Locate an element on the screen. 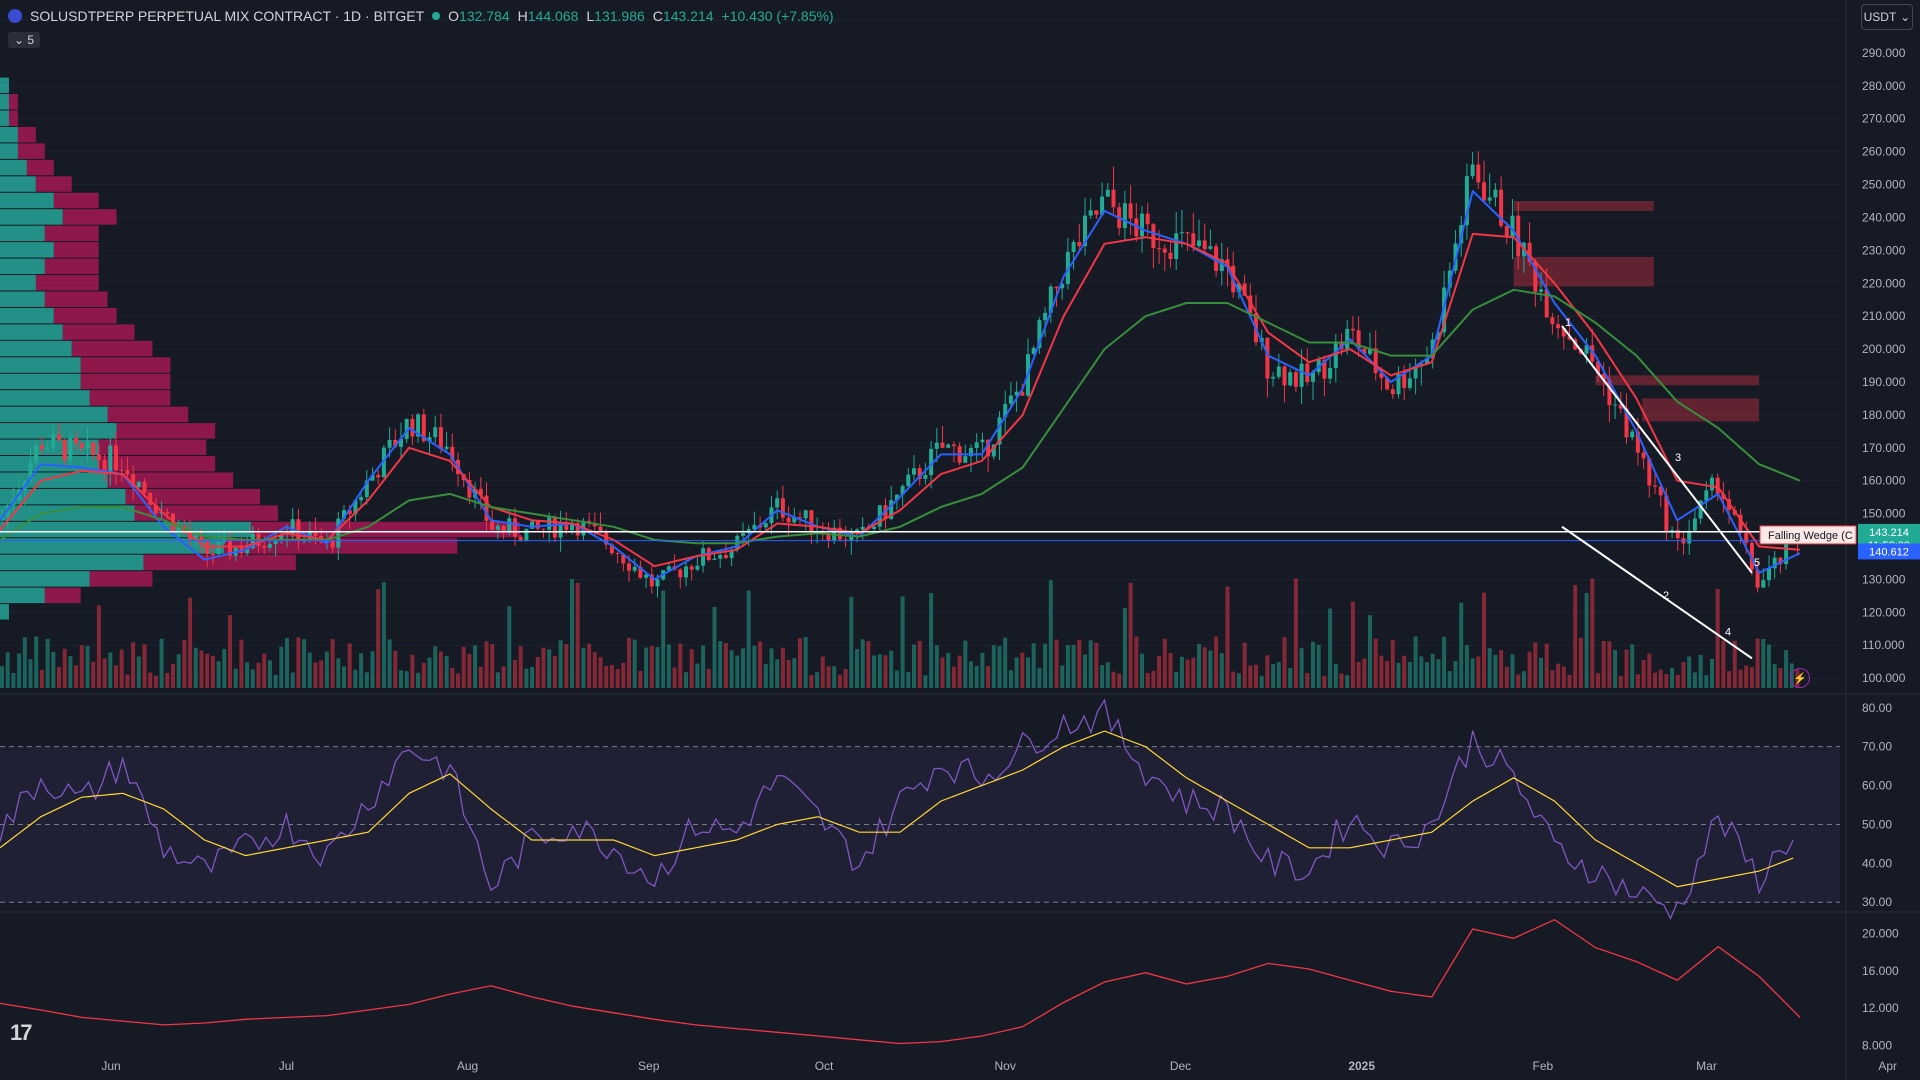  currency-selector: USDT ⌄ is located at coordinates (1887, 17).